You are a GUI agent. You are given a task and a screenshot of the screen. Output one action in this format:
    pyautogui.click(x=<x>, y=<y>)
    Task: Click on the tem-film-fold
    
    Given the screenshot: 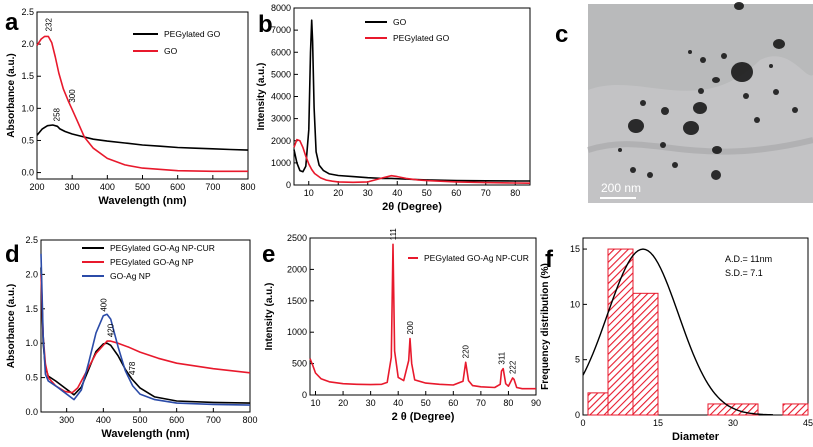 What is the action you would take?
    pyautogui.click(x=700, y=146)
    